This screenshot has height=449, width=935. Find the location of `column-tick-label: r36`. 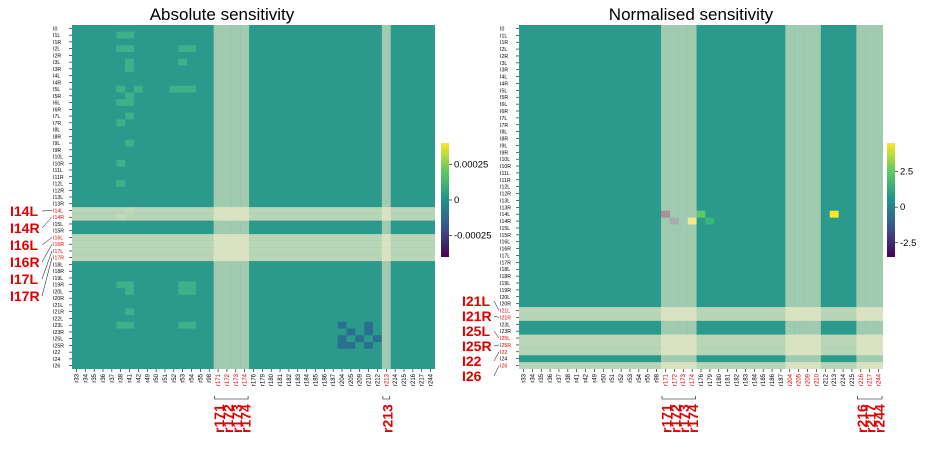

column-tick-label: r36 is located at coordinates (551, 377).